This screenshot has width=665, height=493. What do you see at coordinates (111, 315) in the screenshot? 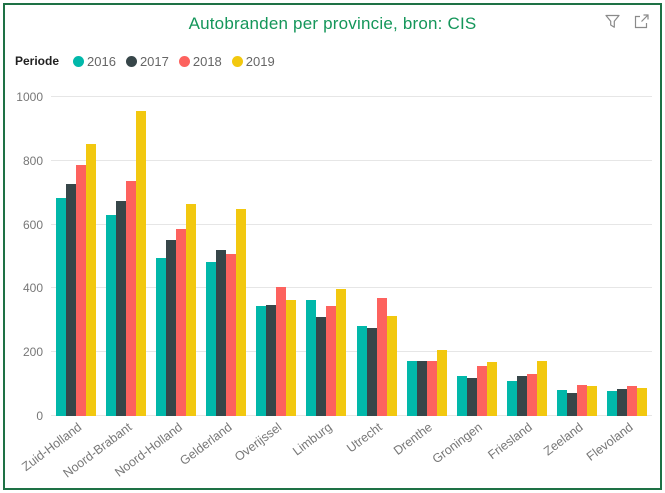
I see `bar-2016-noord-brabant` at bounding box center [111, 315].